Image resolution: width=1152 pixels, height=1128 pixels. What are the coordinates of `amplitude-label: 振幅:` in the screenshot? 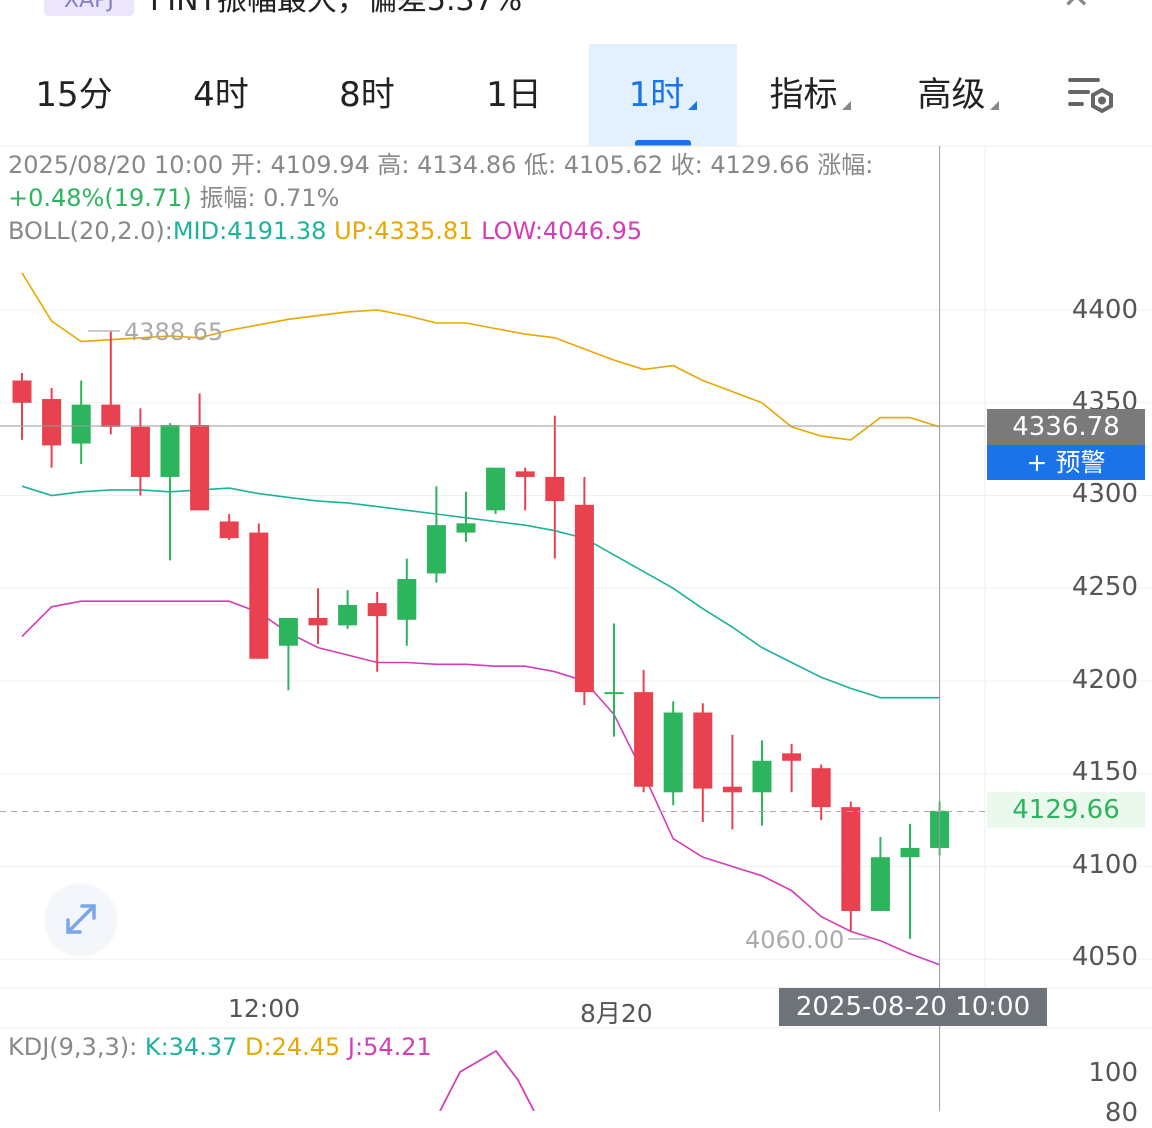 It's located at (227, 198).